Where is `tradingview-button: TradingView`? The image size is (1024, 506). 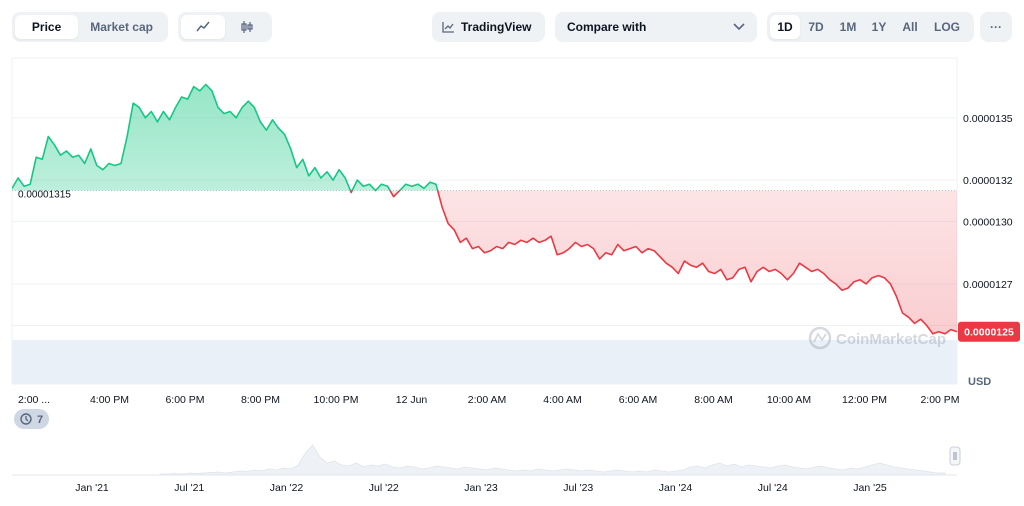 tradingview-button: TradingView is located at coordinates (488, 27).